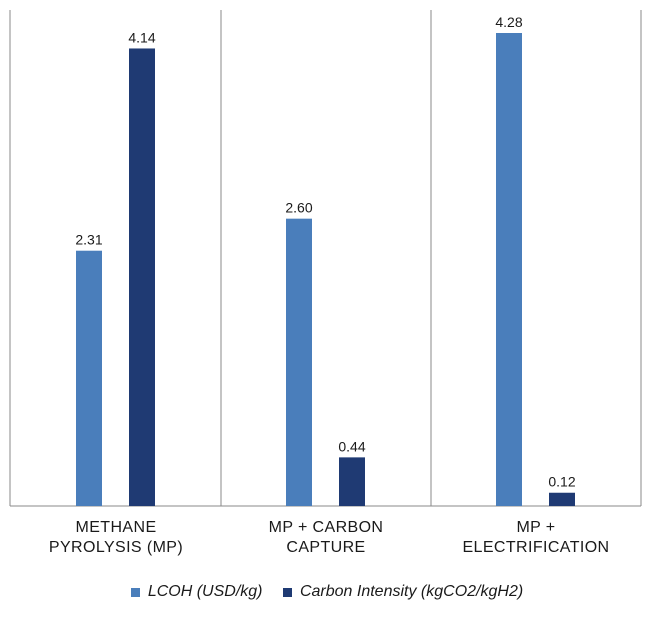 The image size is (654, 617). Describe the element at coordinates (536, 537) in the screenshot. I see `category-label-electrification: MP + ELECTRIFICATION` at that location.